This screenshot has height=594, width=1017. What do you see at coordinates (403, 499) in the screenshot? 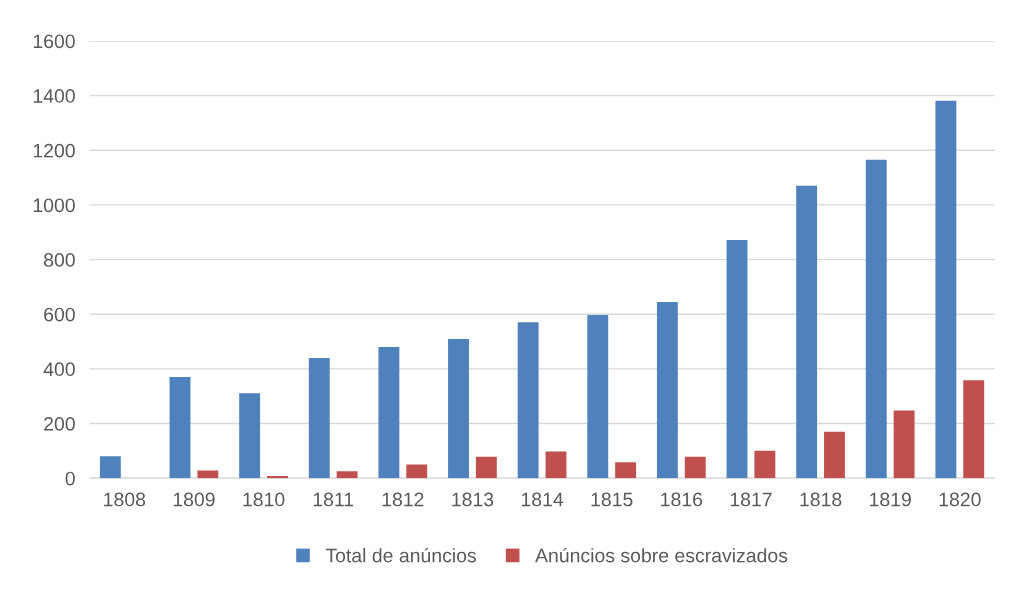
I see `x-tick-label: 1812` at bounding box center [403, 499].